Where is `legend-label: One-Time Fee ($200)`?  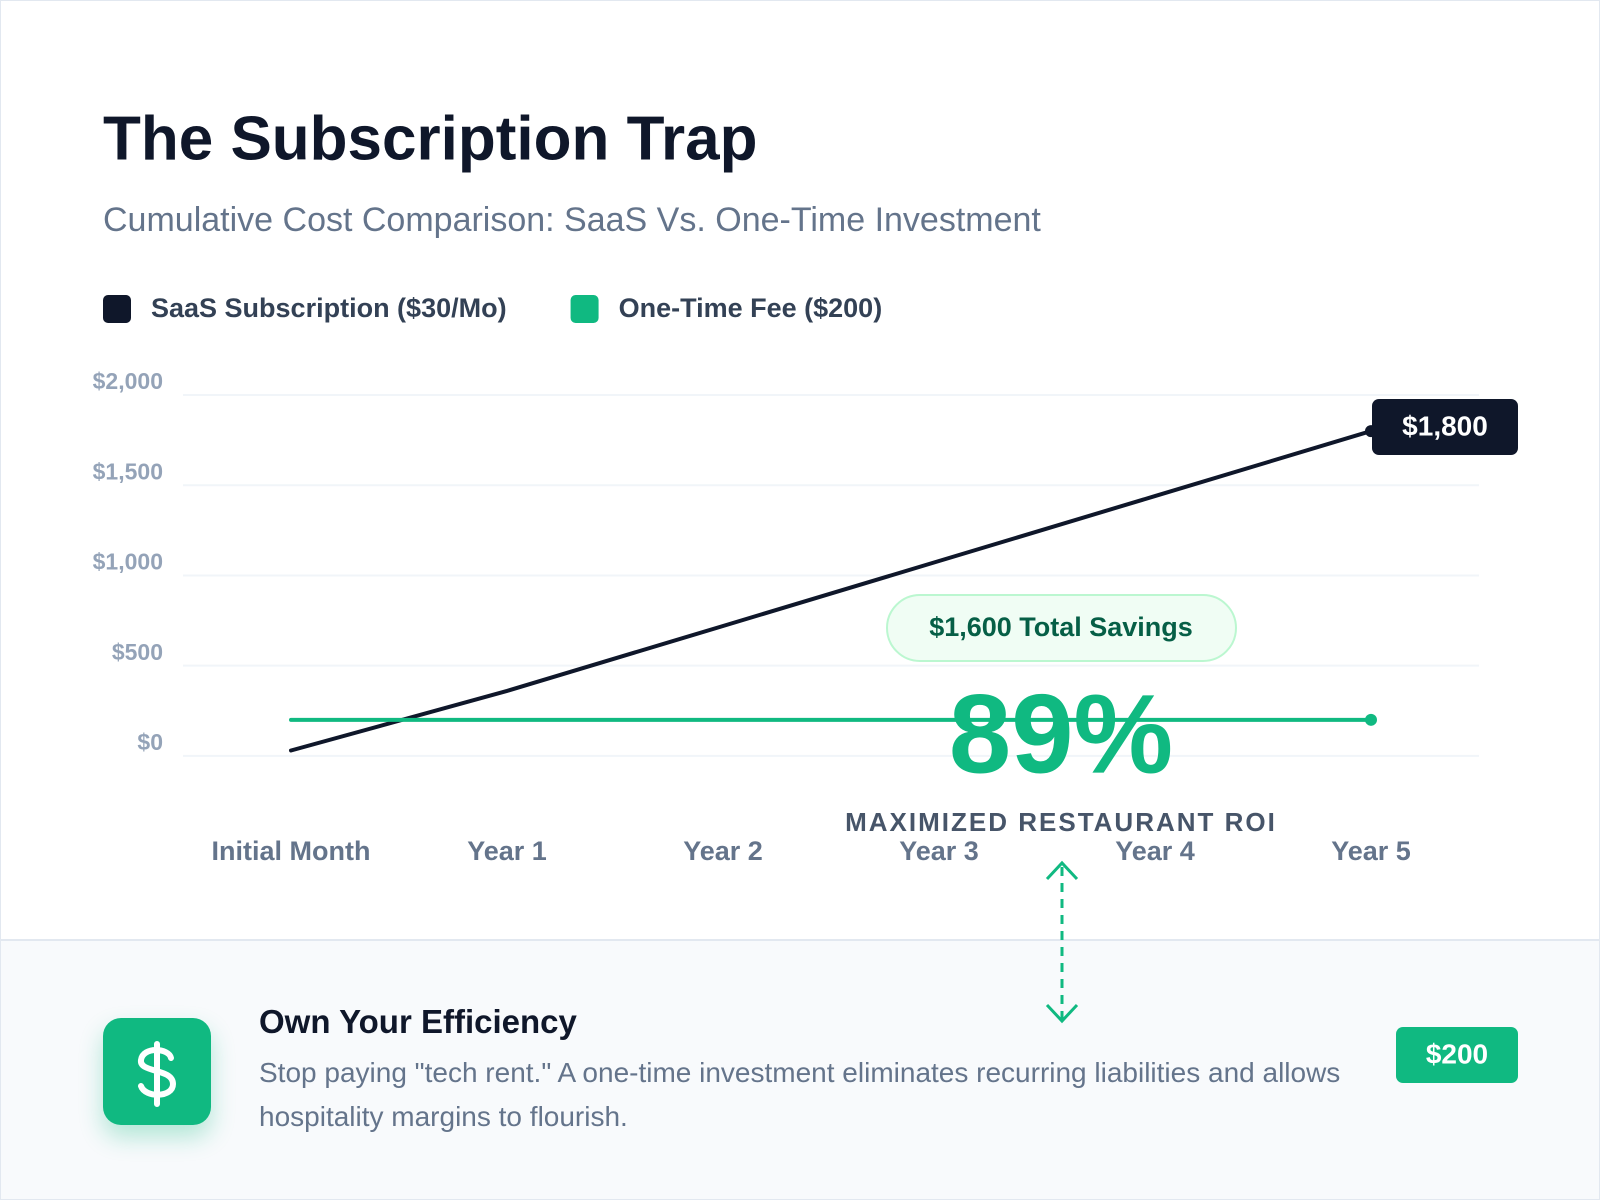 legend-label: One-Time Fee ($200) is located at coordinates (751, 308).